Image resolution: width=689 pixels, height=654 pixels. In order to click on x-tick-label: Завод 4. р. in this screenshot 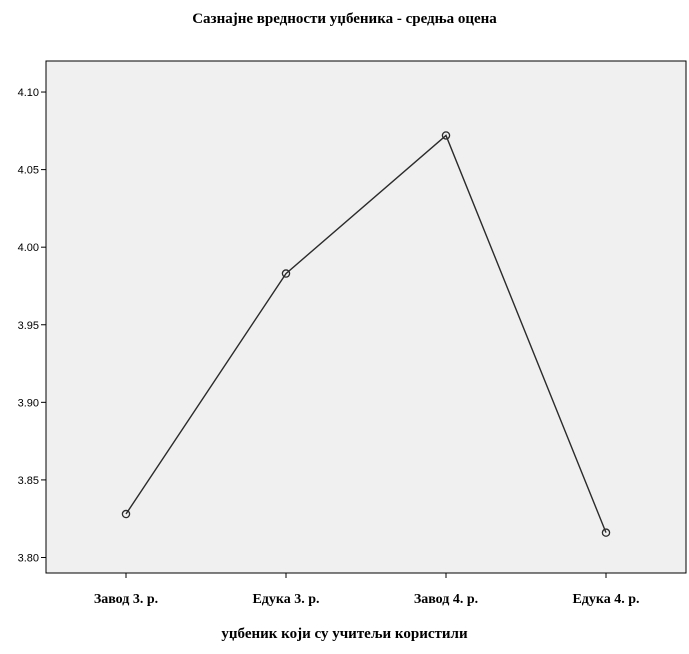, I will do `click(446, 599)`.